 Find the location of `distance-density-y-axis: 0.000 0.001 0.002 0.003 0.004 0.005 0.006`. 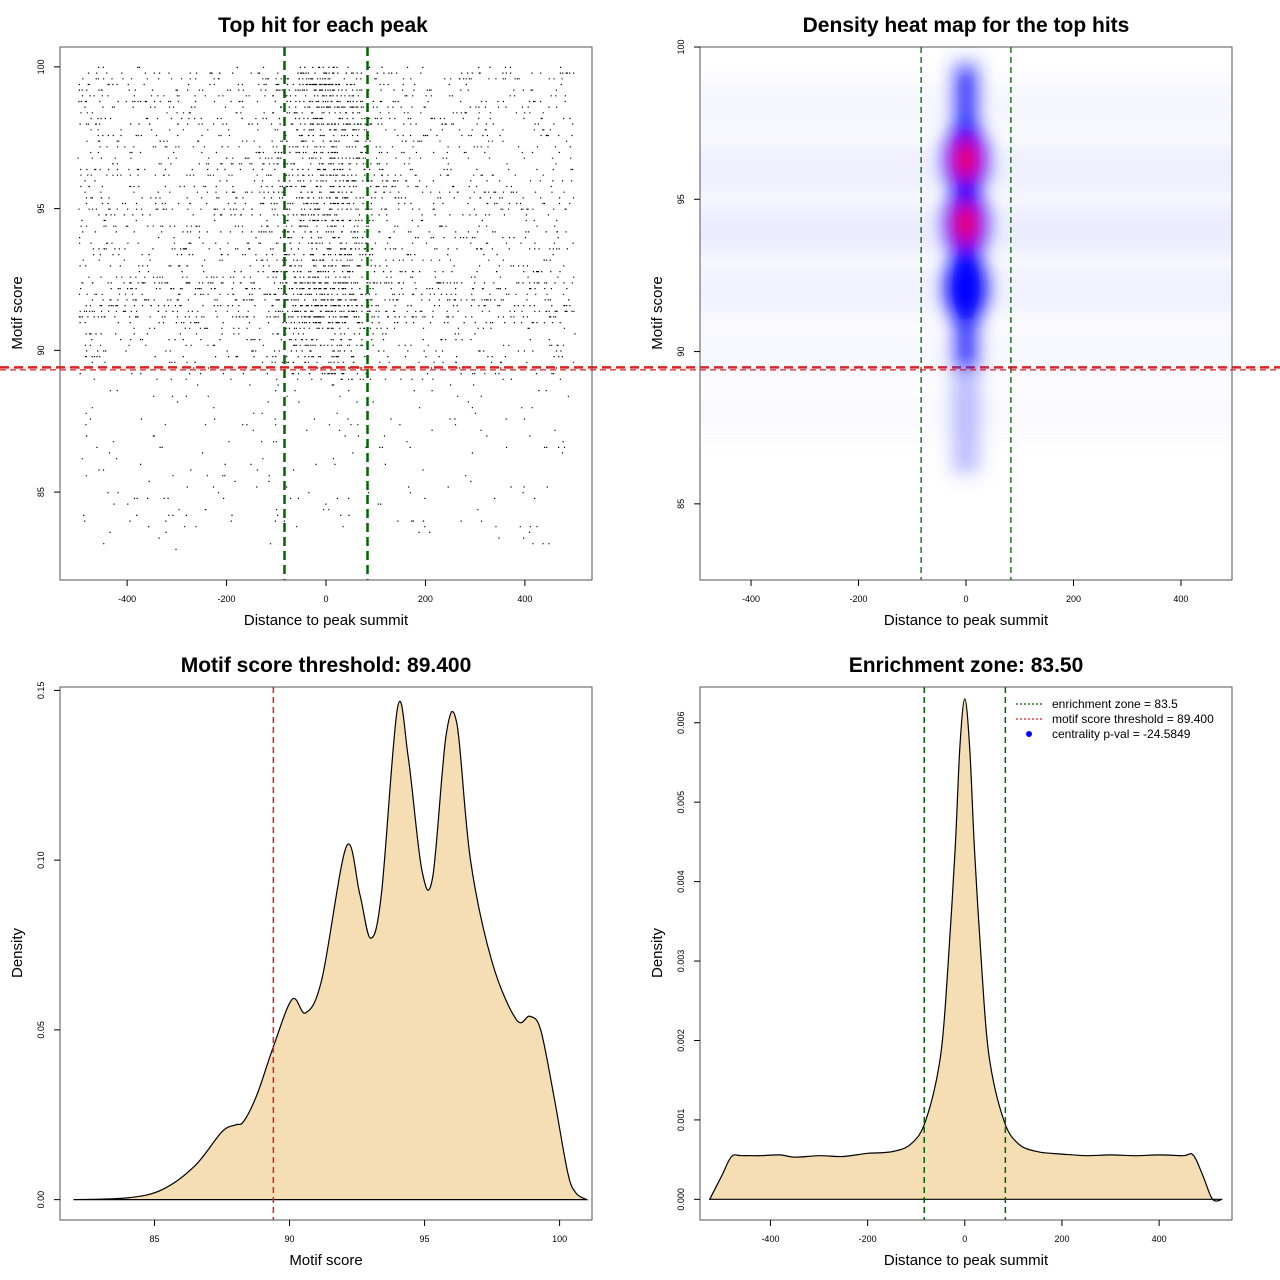

distance-density-y-axis: 0.000 0.001 0.002 0.003 0.004 0.005 0.006 is located at coordinates (688, 961).